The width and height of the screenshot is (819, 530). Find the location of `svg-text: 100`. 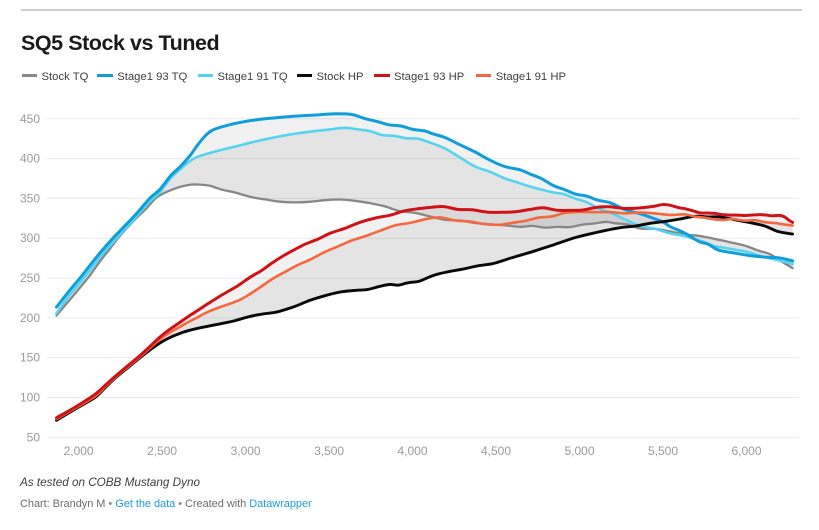

svg-text: 100 is located at coordinates (30, 398).